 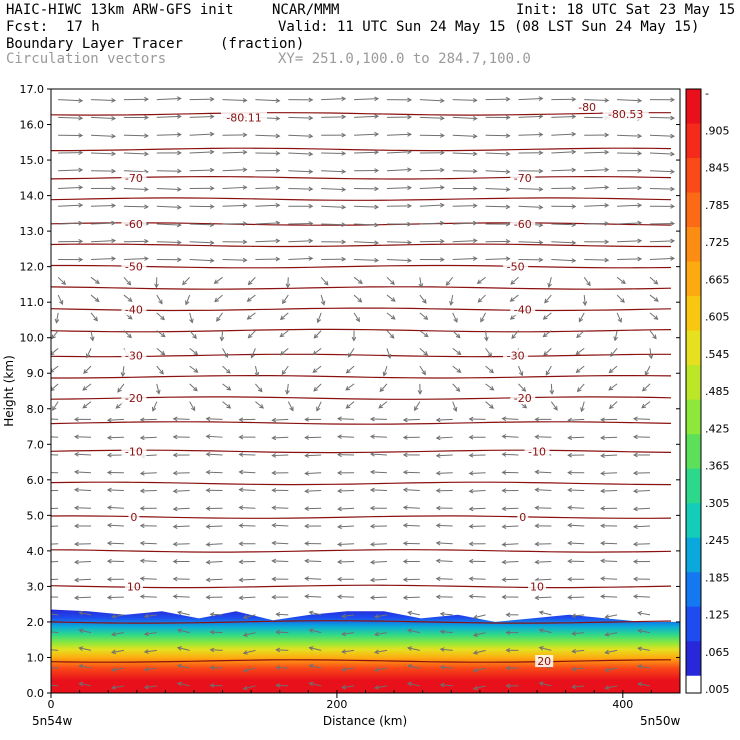 What do you see at coordinates (86, 59) in the screenshot?
I see `vectors-label: Circulation vectors` at bounding box center [86, 59].